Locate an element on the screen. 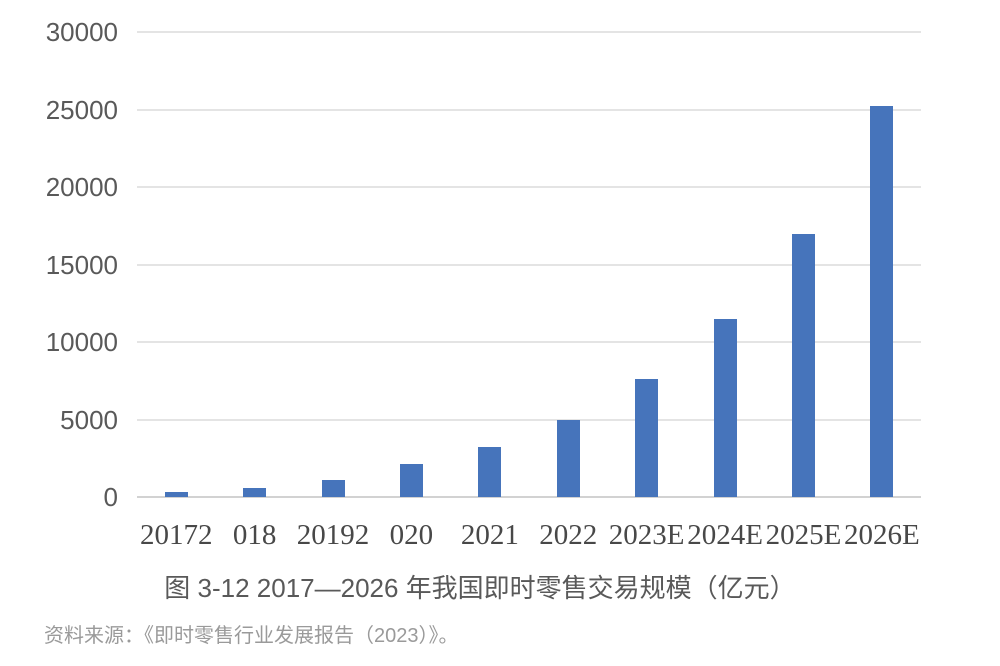 This screenshot has height=666, width=1000. bar-2020 is located at coordinates (411, 480).